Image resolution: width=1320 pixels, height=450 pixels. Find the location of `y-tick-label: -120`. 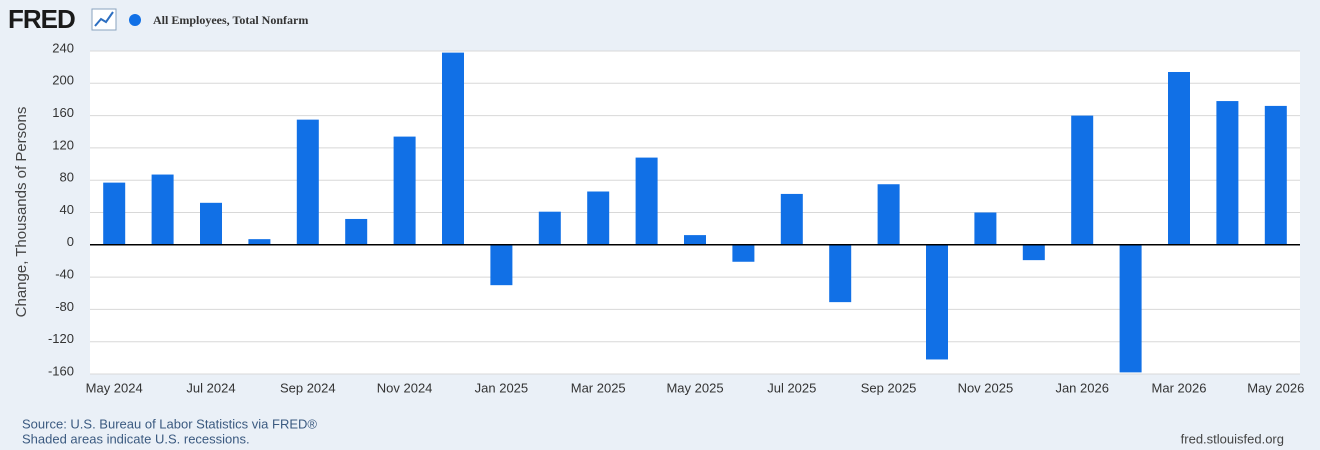

y-tick-label: -120 is located at coordinates (61, 338).